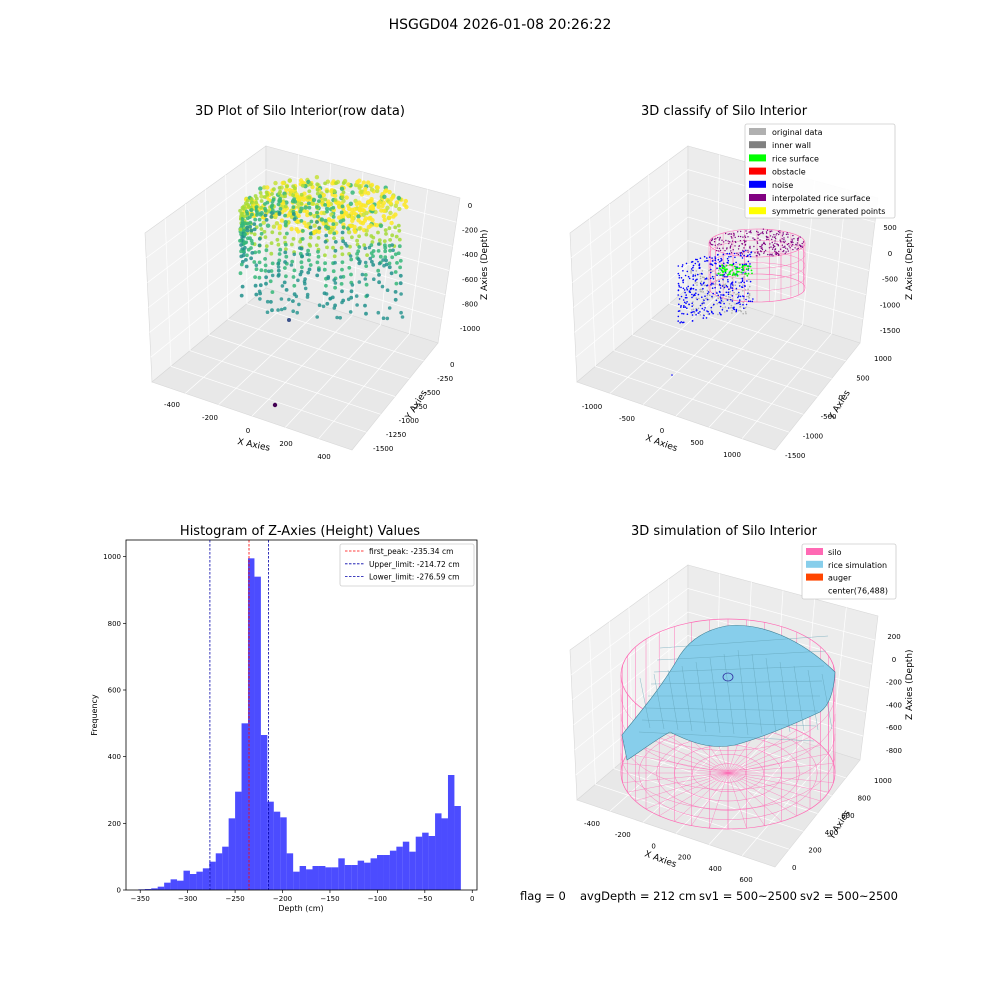  I want to click on histogram-bars, so click(299, 724).